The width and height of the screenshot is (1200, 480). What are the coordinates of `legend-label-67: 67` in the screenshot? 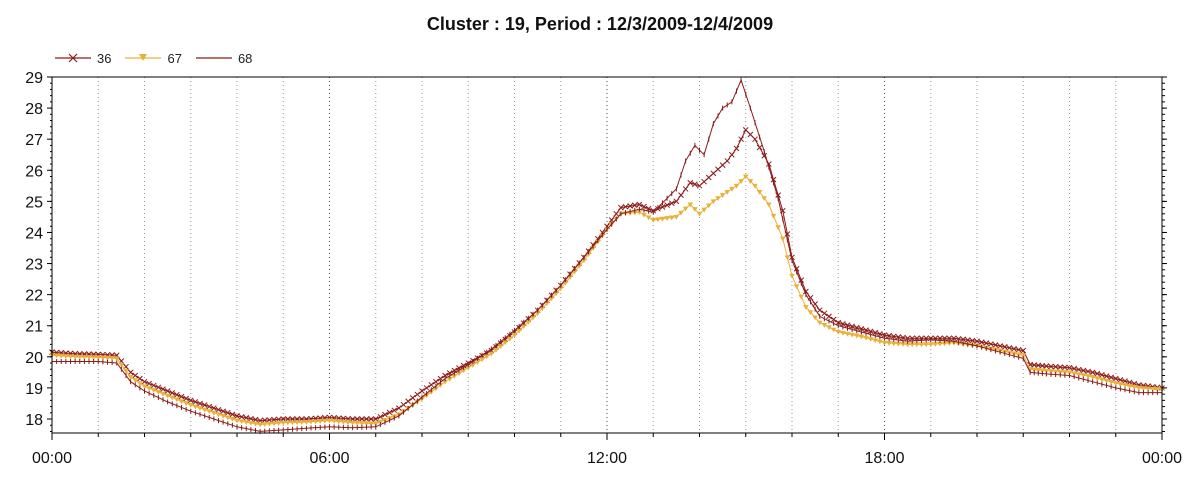 It's located at (174, 58).